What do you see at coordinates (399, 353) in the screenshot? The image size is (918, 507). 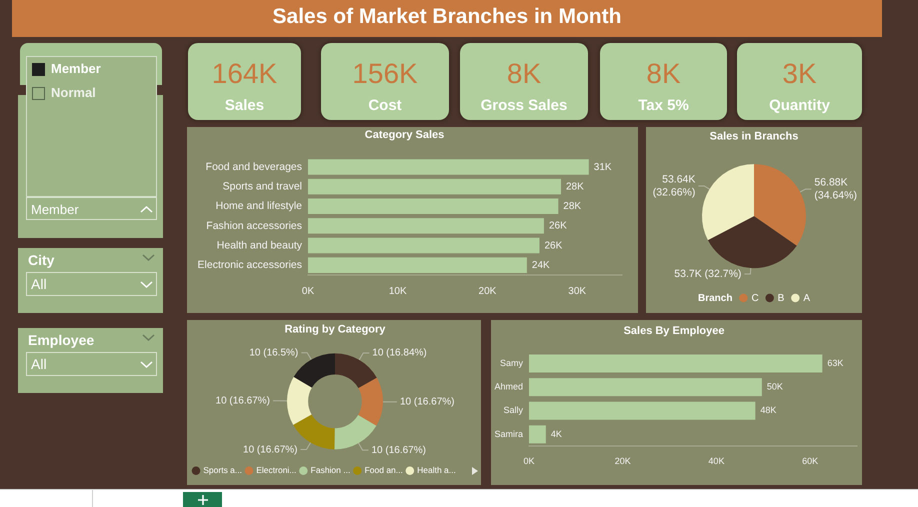 I see `data-label: 10 (16.84%)` at bounding box center [399, 353].